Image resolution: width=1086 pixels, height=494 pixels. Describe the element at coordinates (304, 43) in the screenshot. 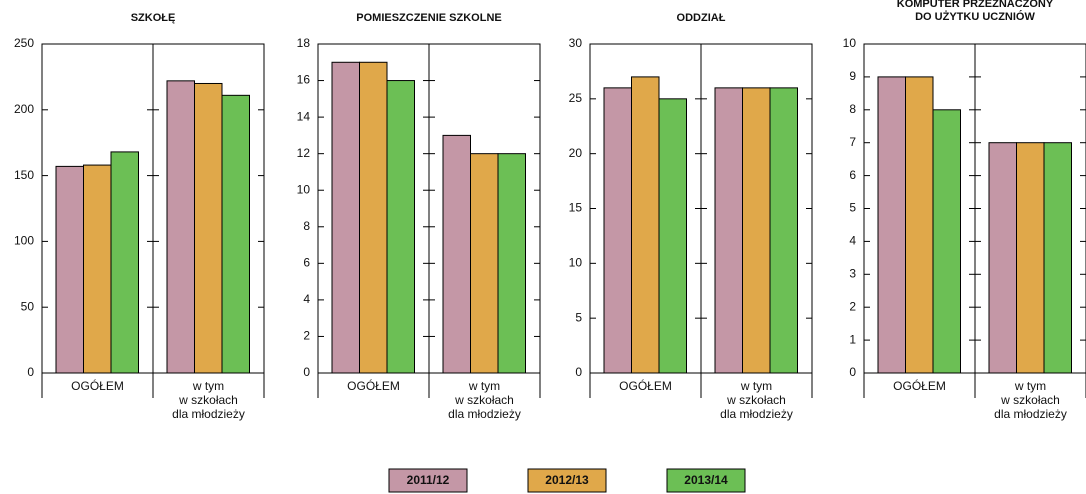

I see `y-tick-label: 18` at that location.